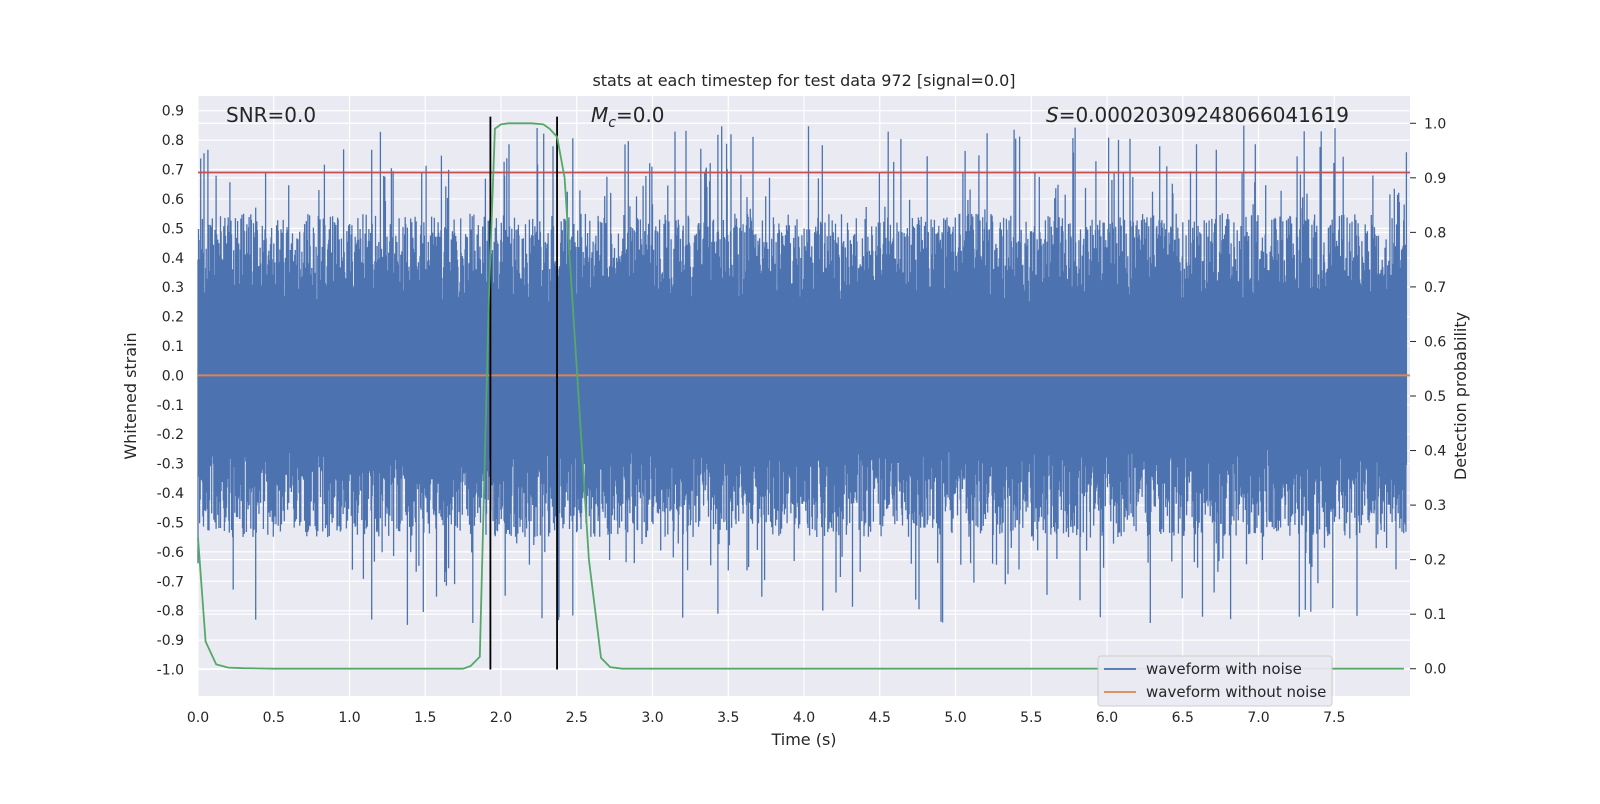  What do you see at coordinates (1435, 561) in the screenshot?
I see `y2-tick-label: 0.2` at bounding box center [1435, 561].